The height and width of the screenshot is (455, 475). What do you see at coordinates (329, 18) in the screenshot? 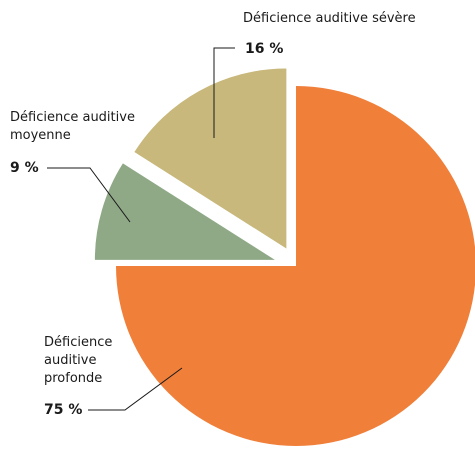
I see `label-severe-line-1: Déficience auditive sévère` at bounding box center [329, 18].